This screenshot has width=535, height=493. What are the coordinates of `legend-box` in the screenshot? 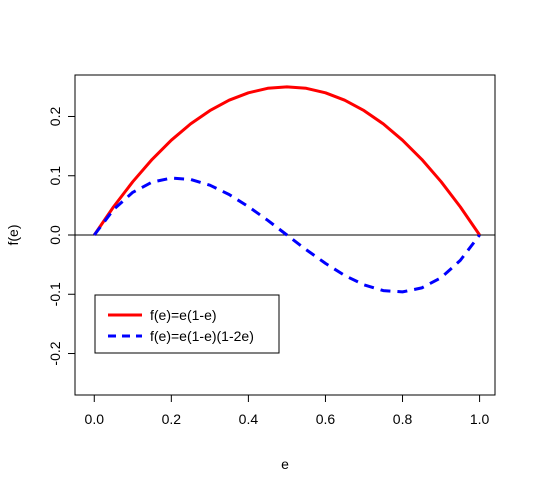 It's located at (187, 324).